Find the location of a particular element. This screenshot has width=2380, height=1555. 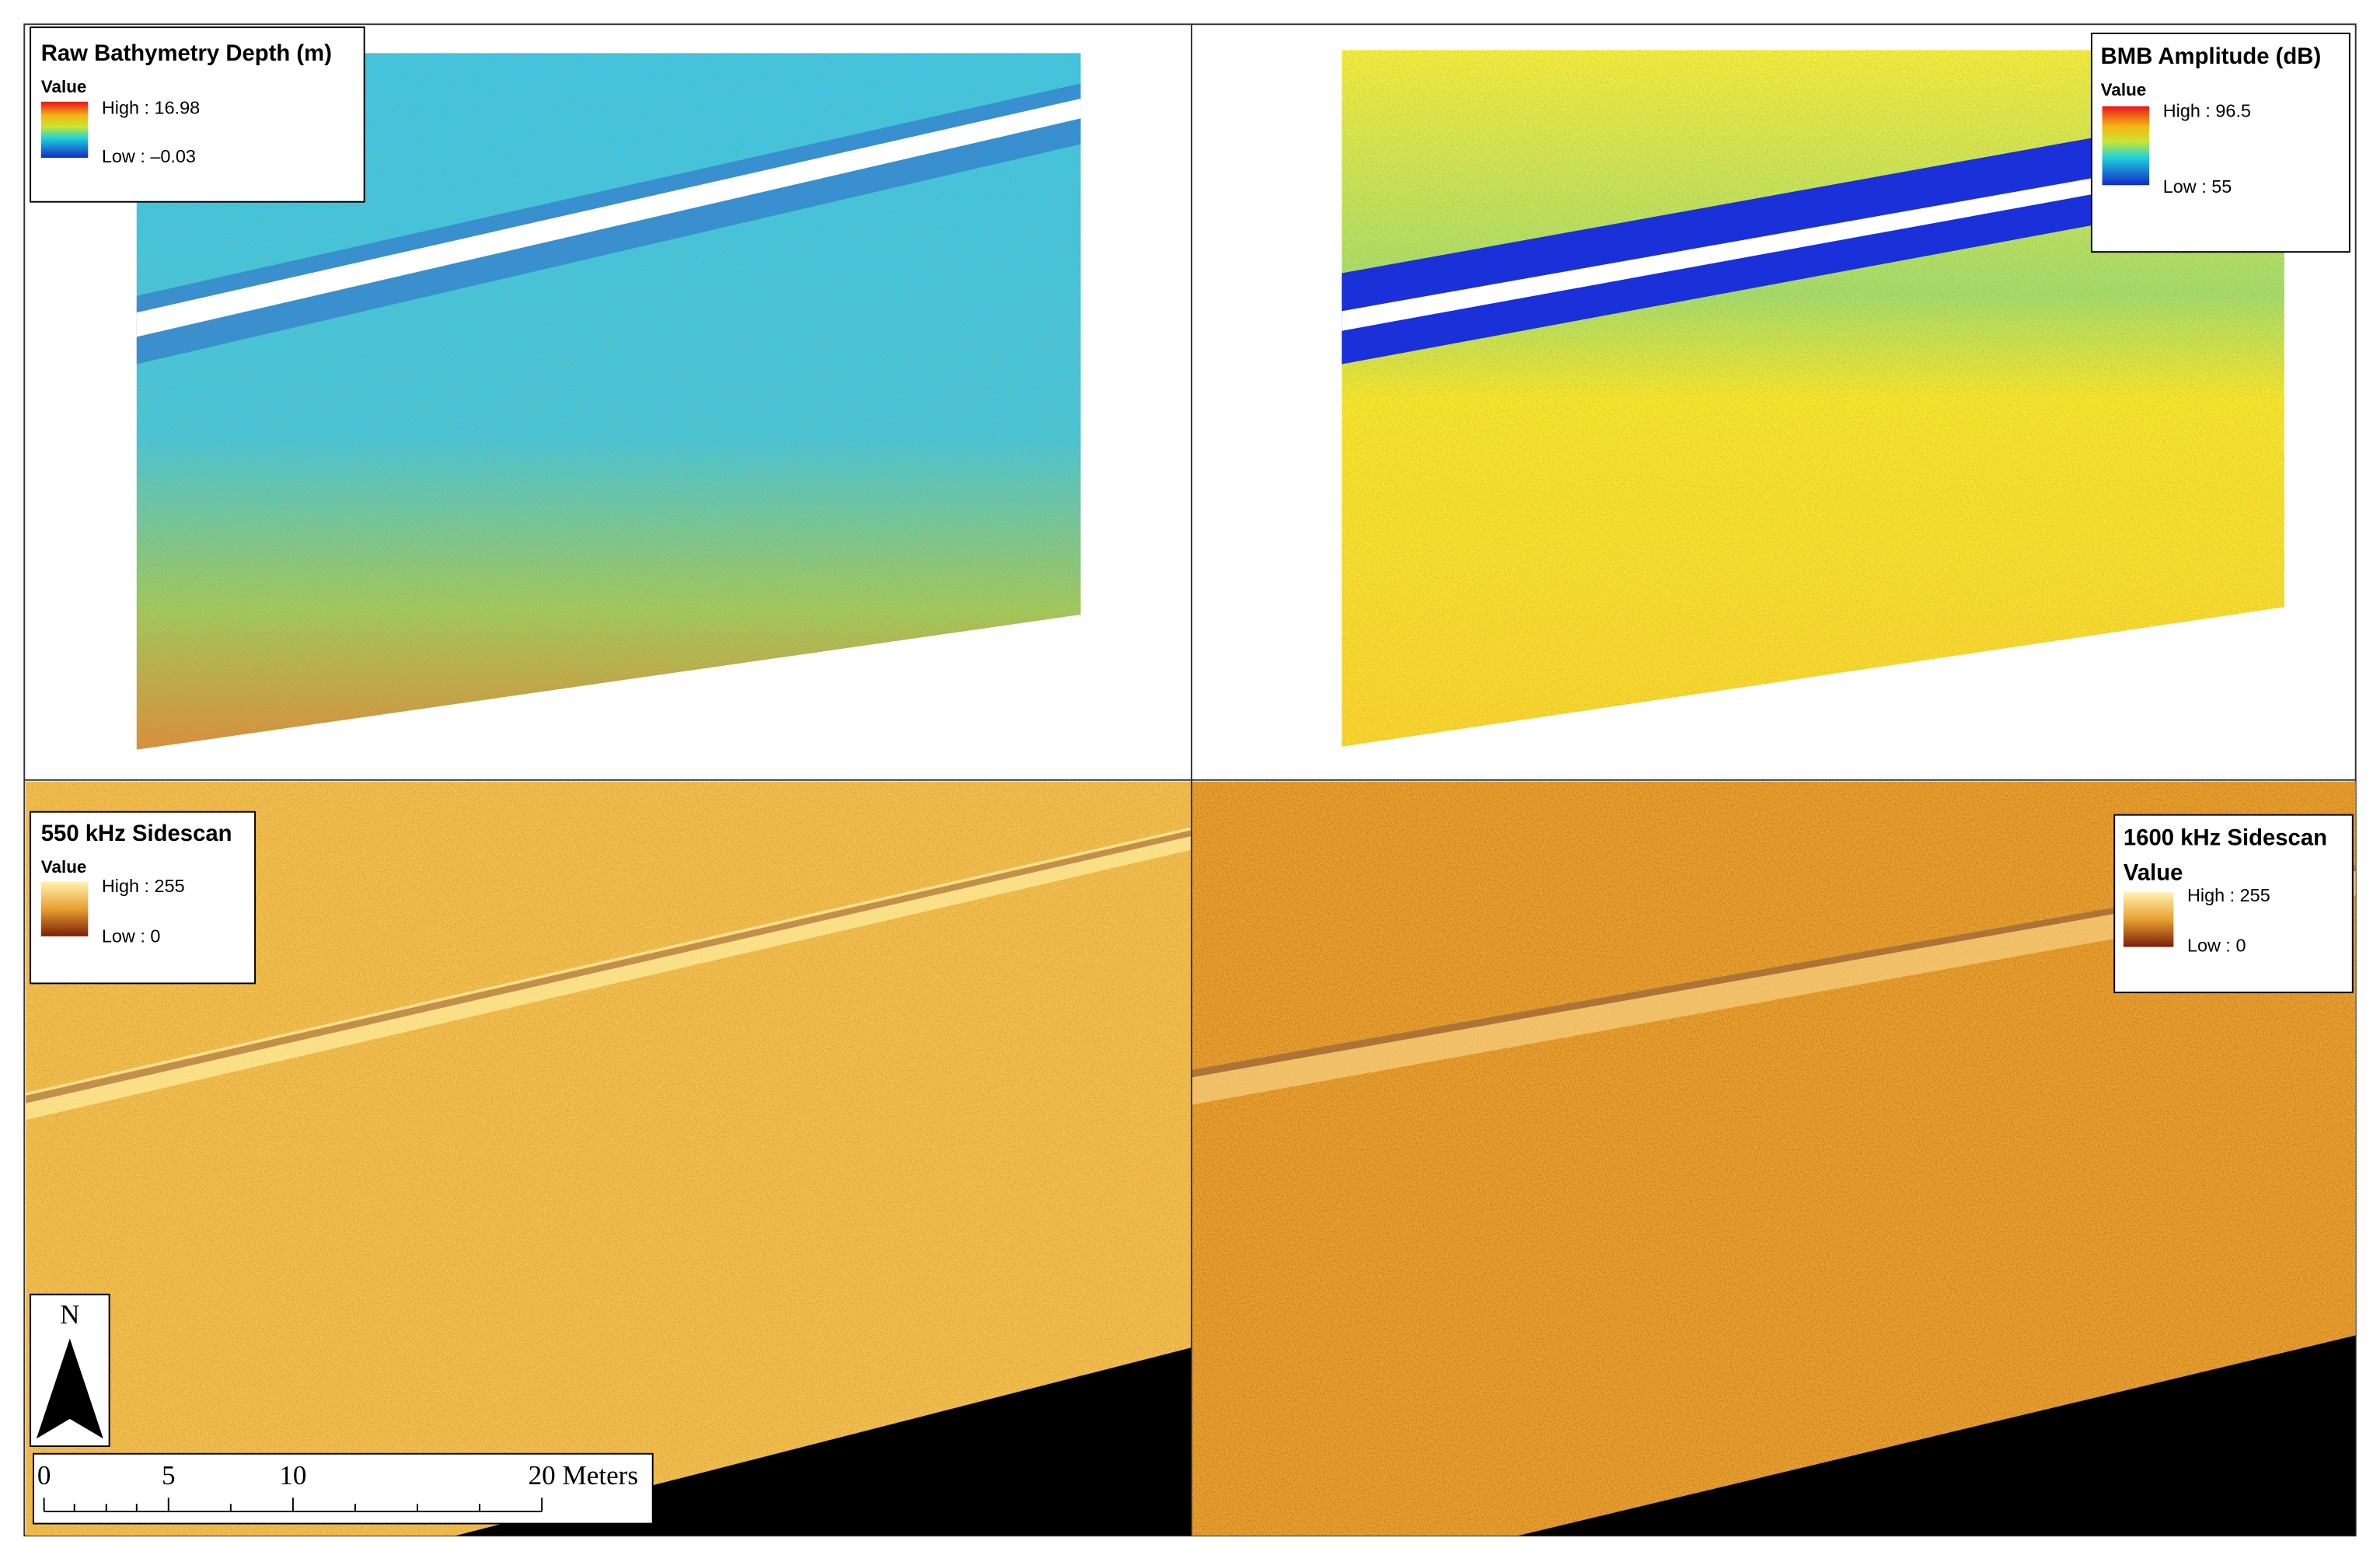

north-arrow: N is located at coordinates (70, 1370).